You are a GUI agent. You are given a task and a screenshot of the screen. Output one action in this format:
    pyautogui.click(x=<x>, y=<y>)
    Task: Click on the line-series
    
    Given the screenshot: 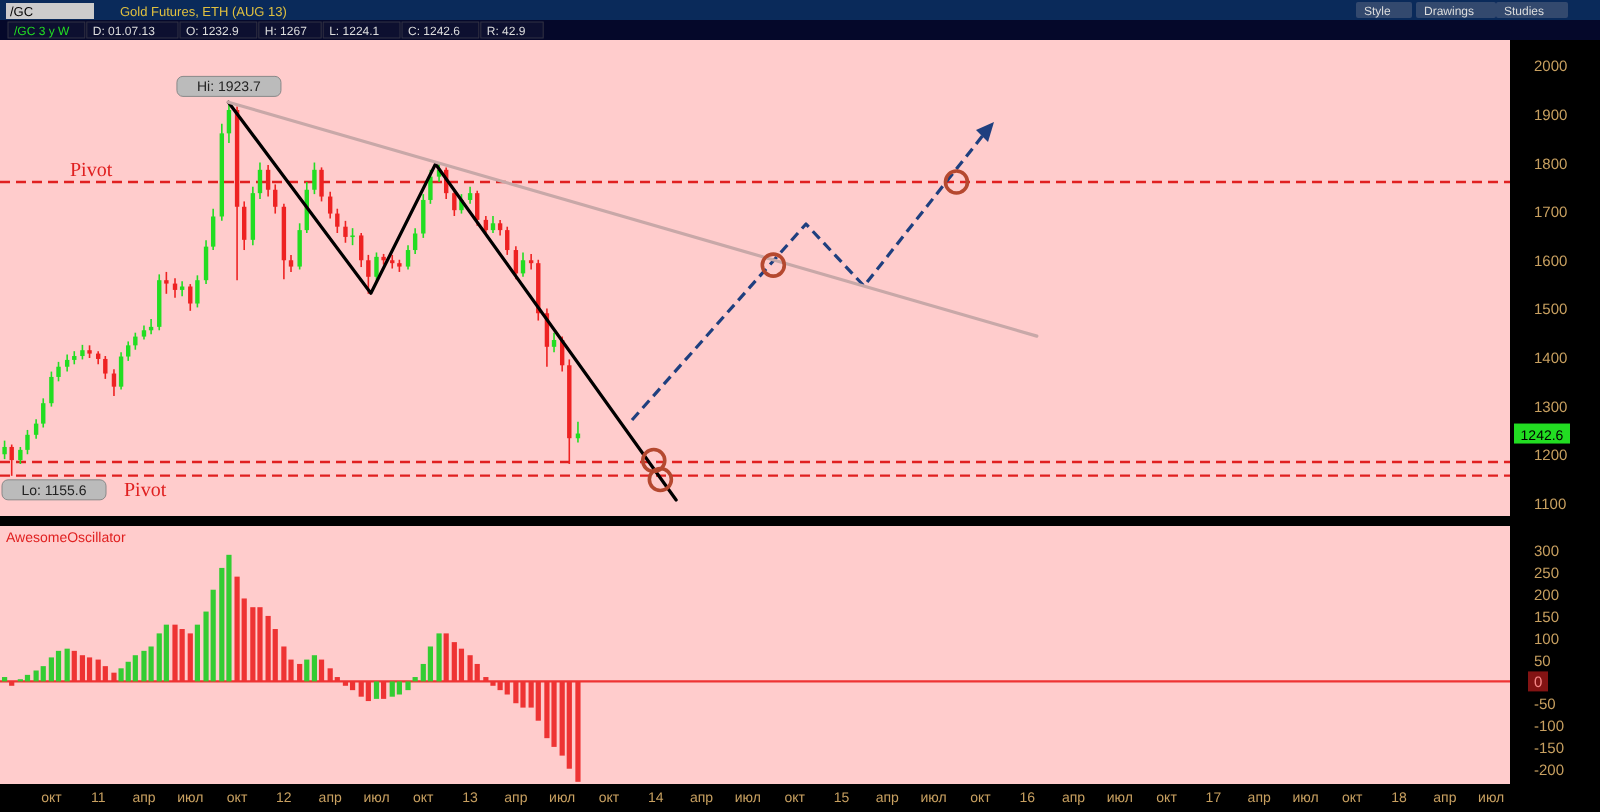 What is the action you would take?
    pyautogui.click(x=452, y=301)
    